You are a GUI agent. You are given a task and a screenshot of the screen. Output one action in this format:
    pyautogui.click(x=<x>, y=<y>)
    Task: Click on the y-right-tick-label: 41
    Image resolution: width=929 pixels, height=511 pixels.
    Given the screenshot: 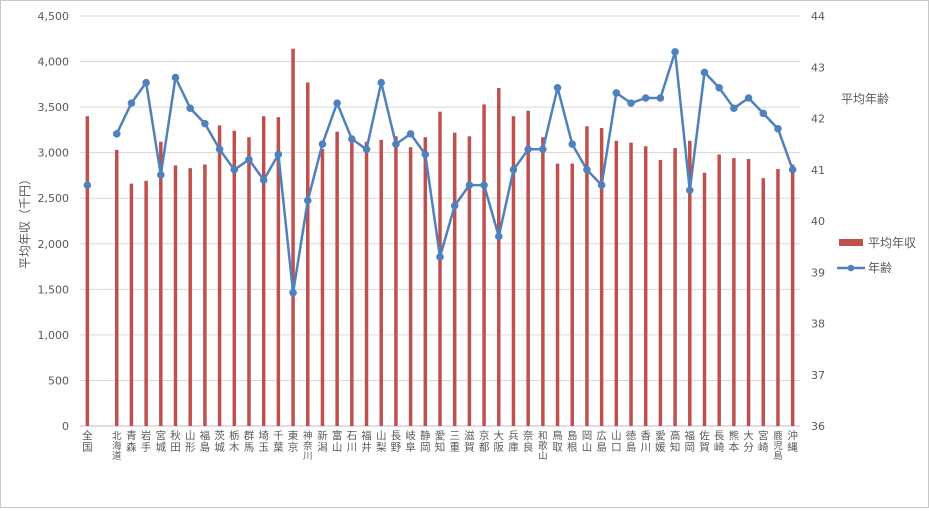 What is the action you would take?
    pyautogui.click(x=818, y=170)
    